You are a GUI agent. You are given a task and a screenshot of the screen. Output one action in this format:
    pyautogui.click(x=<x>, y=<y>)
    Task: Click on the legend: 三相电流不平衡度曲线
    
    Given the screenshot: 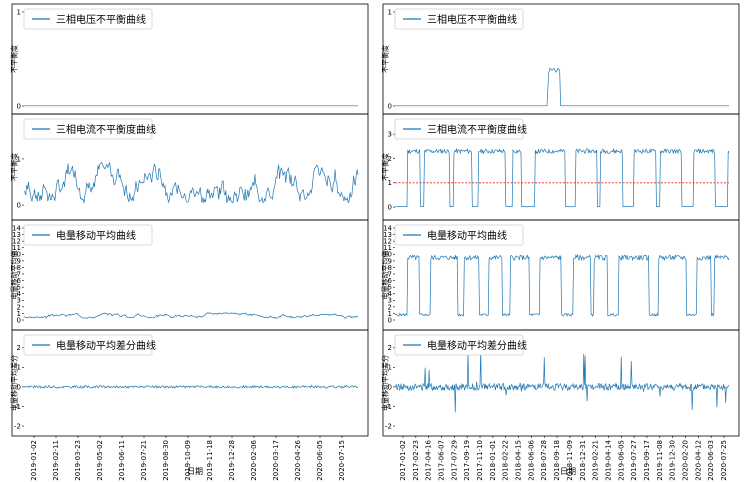 What is the action you would take?
    pyautogui.click(x=460, y=129)
    